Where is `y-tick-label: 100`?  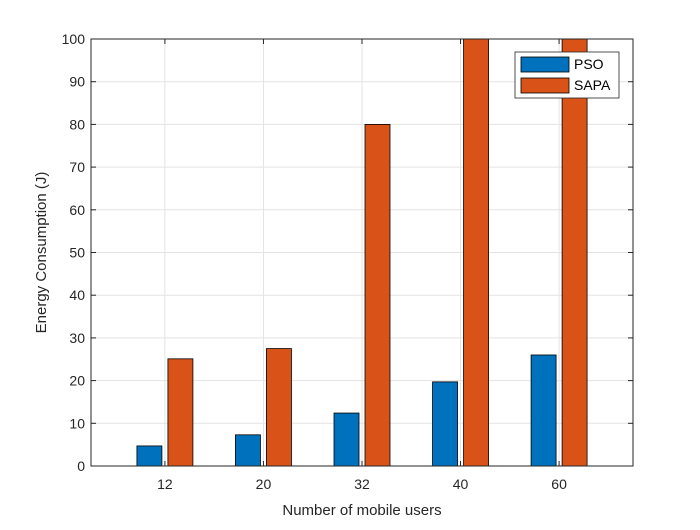 y-tick-label: 100 is located at coordinates (74, 39).